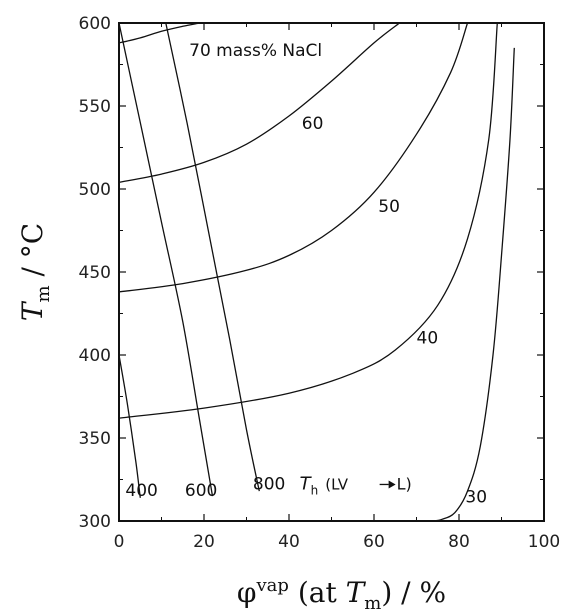  What do you see at coordinates (289, 542) in the screenshot?
I see `x-tick-label: 40` at bounding box center [289, 542].